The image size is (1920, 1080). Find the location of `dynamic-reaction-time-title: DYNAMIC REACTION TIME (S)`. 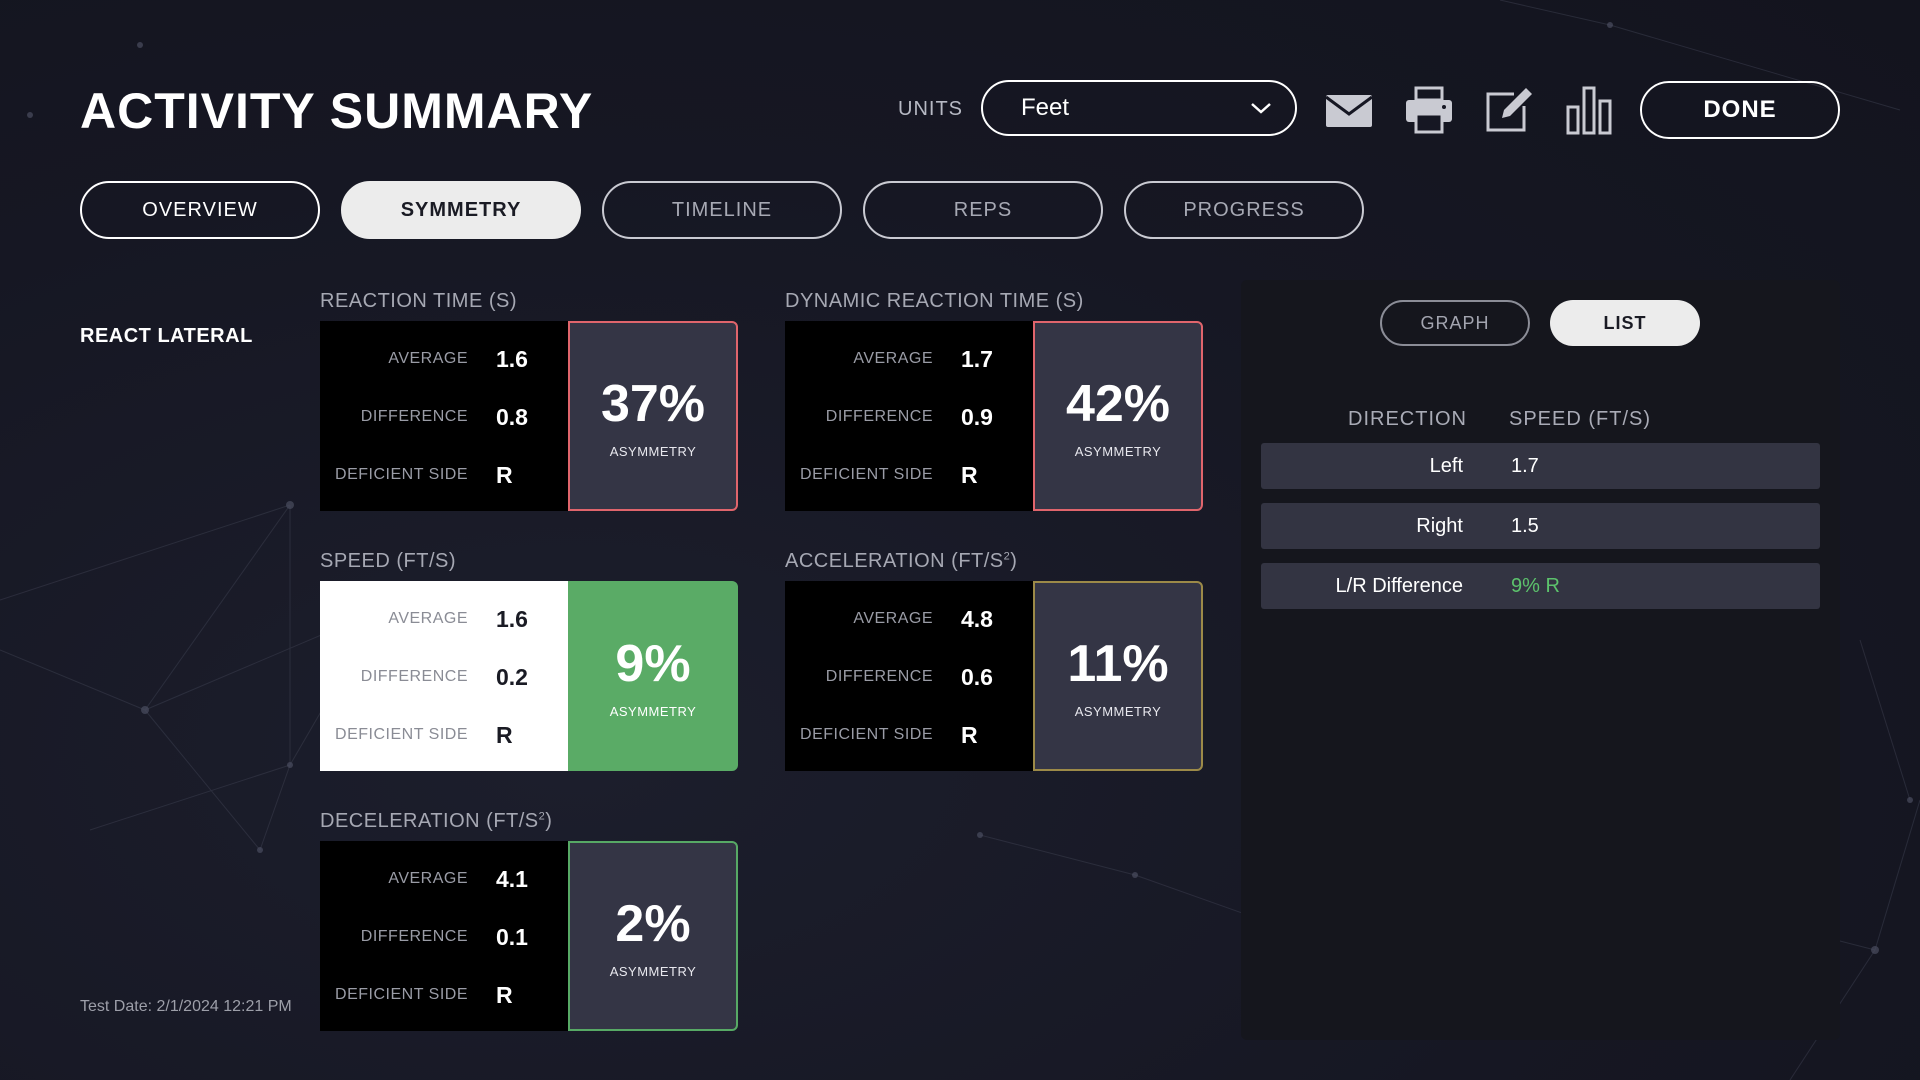

dynamic-reaction-time-title: DYNAMIC REACTION TIME (S) is located at coordinates (934, 301).